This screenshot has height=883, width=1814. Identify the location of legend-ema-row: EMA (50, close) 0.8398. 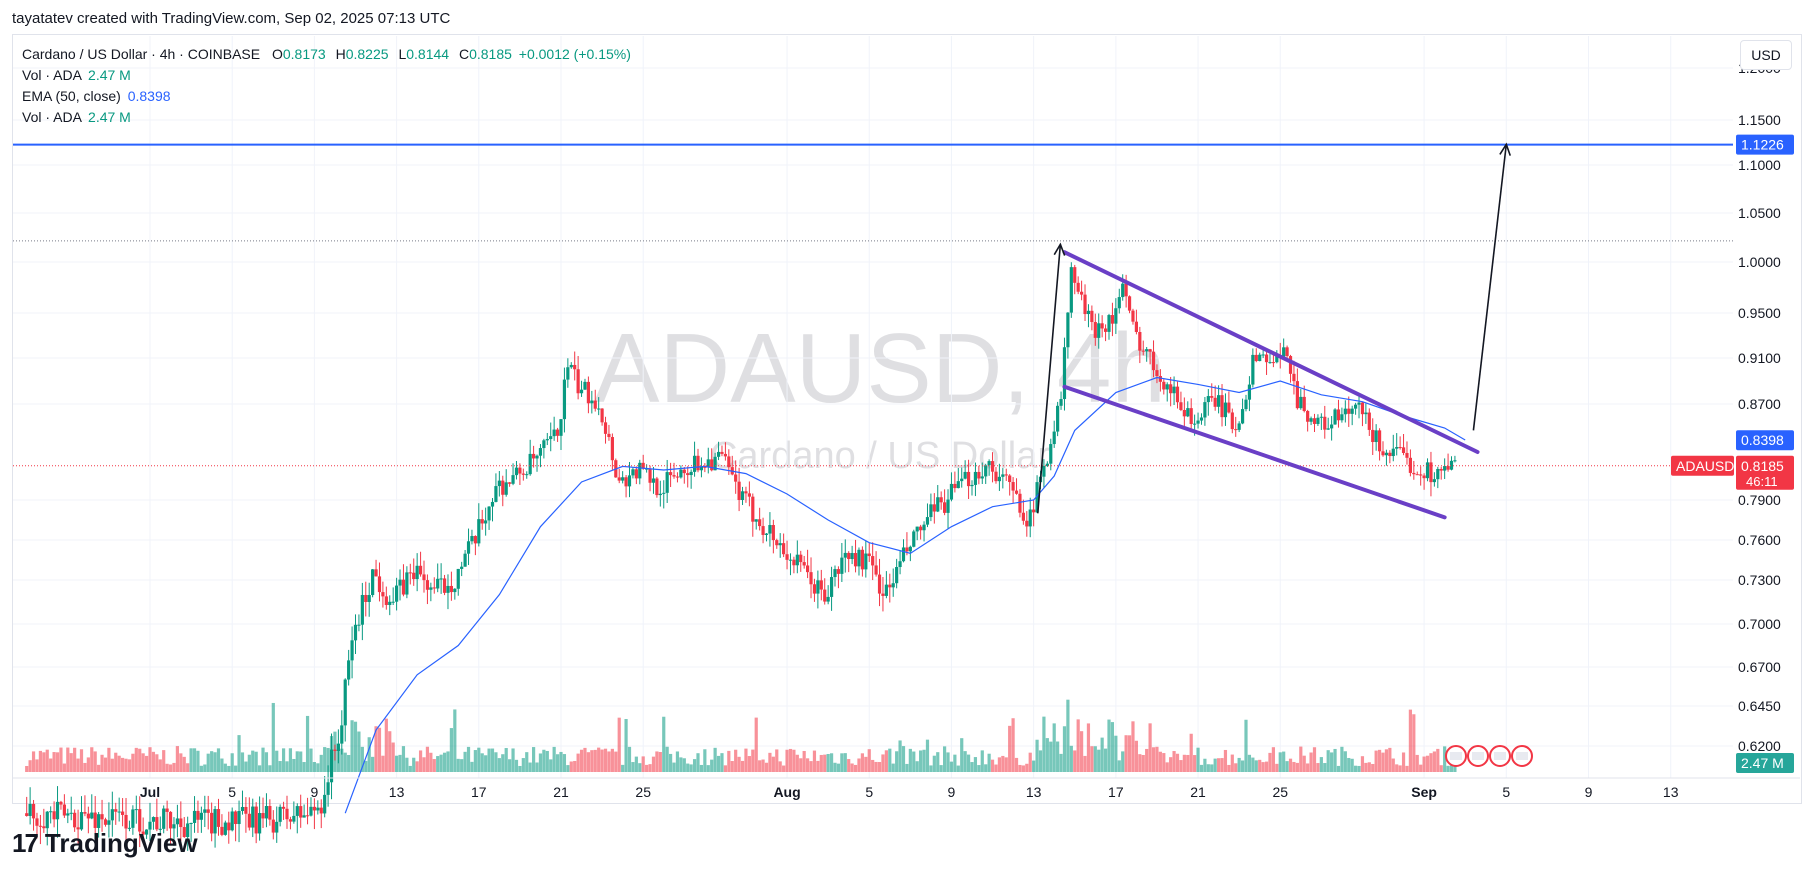
(326, 96).